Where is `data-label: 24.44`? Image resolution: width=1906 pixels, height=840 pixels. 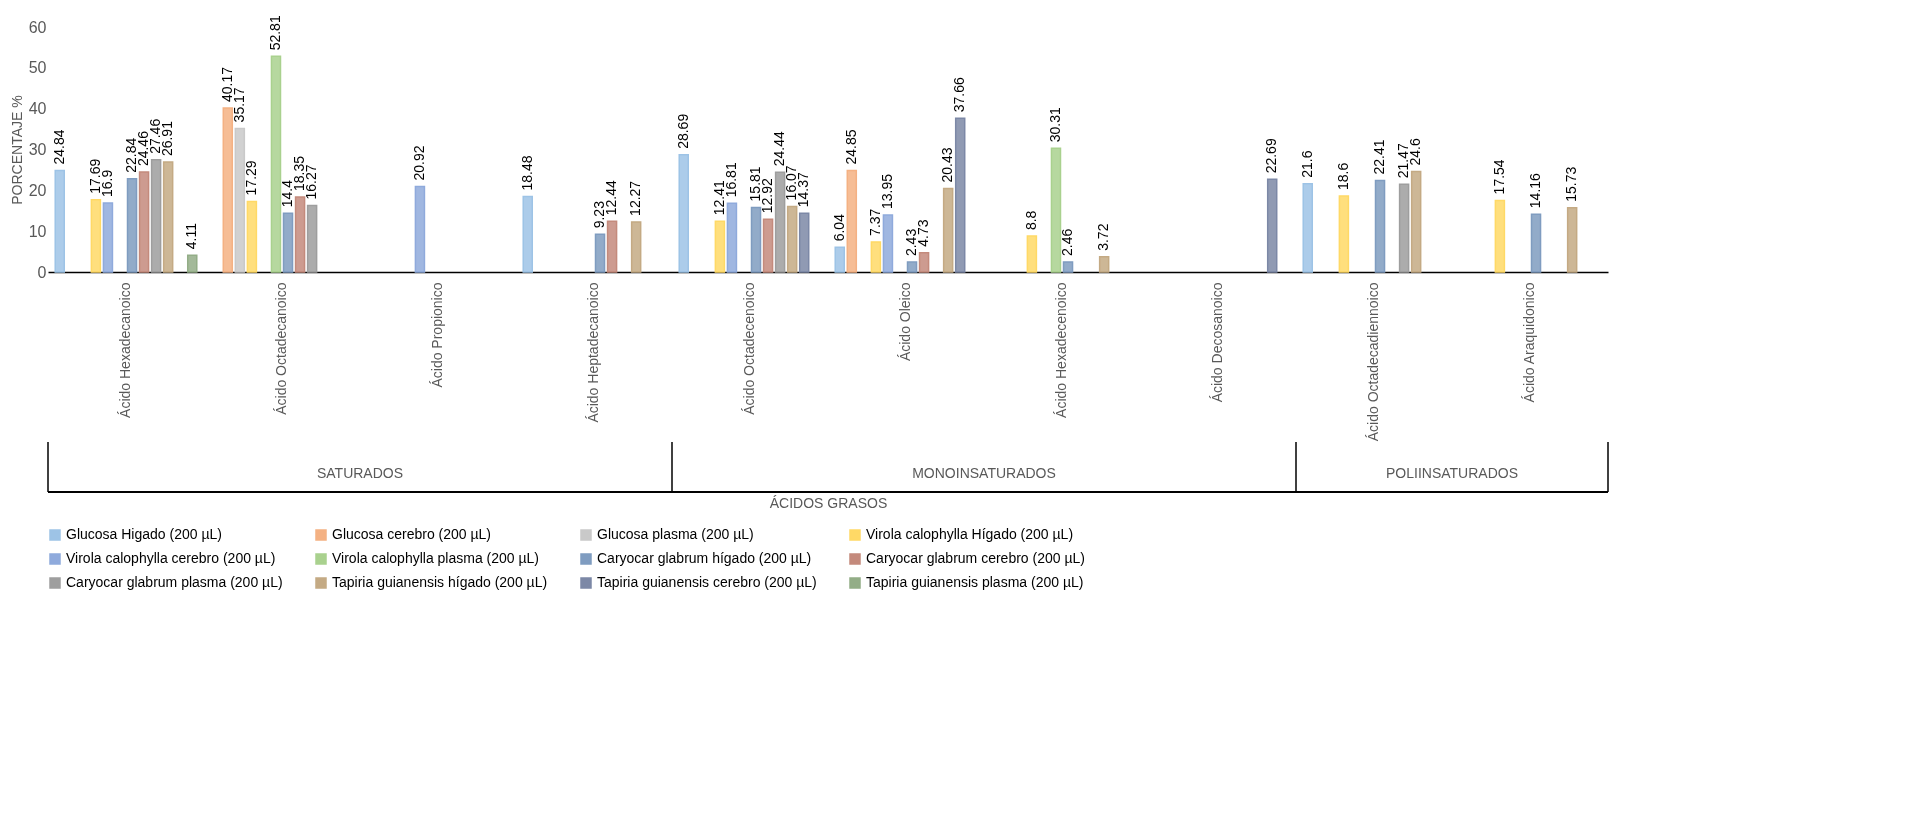
data-label: 24.44 is located at coordinates (779, 148).